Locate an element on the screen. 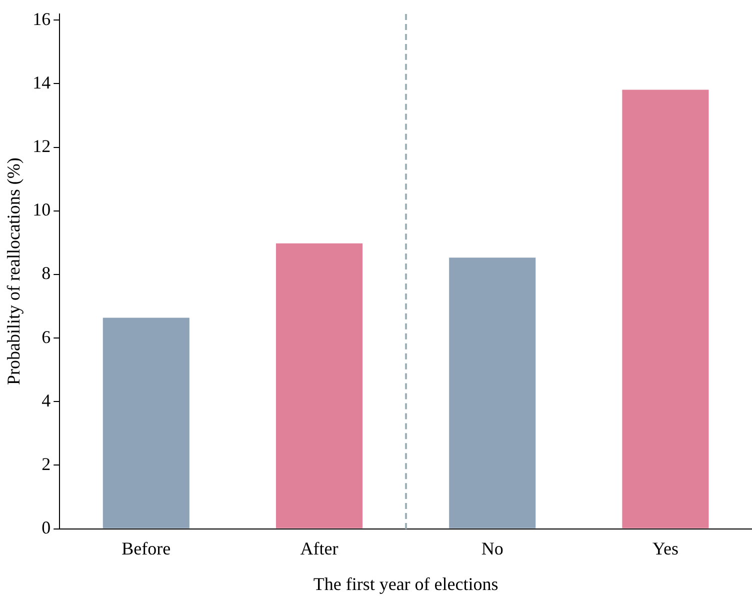  y-tick-label: 16 is located at coordinates (41, 18).